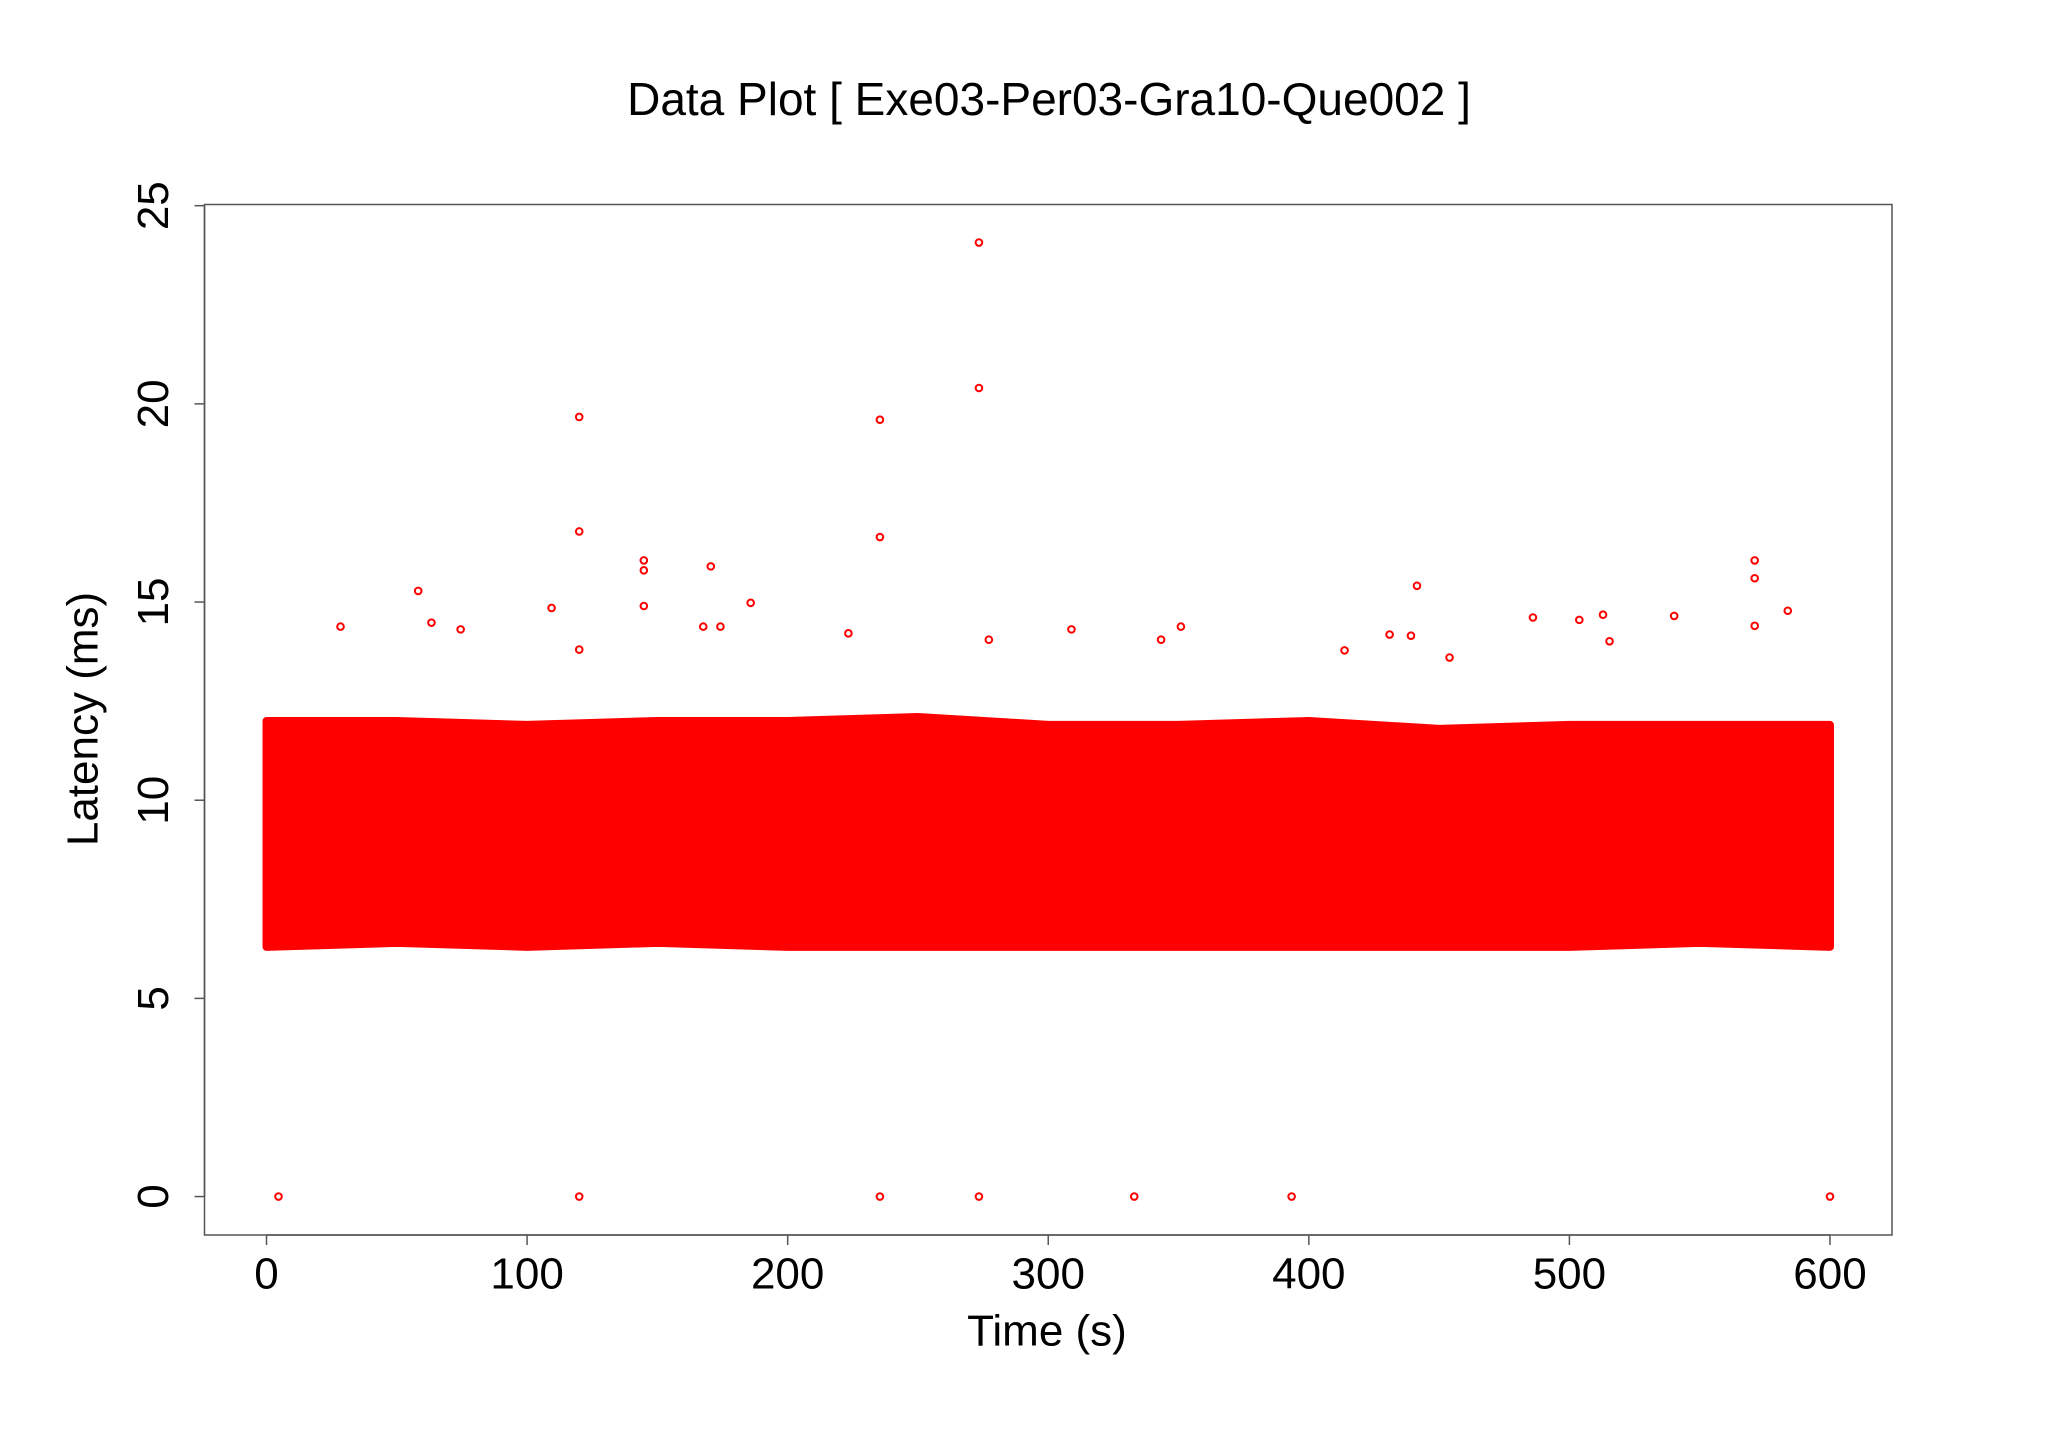 This screenshot has width=2048, height=1440. Describe the element at coordinates (1049, 99) in the screenshot. I see `chart-title: Data Plot [ Exe03-Per03-Gra10-Que002 ]` at that location.